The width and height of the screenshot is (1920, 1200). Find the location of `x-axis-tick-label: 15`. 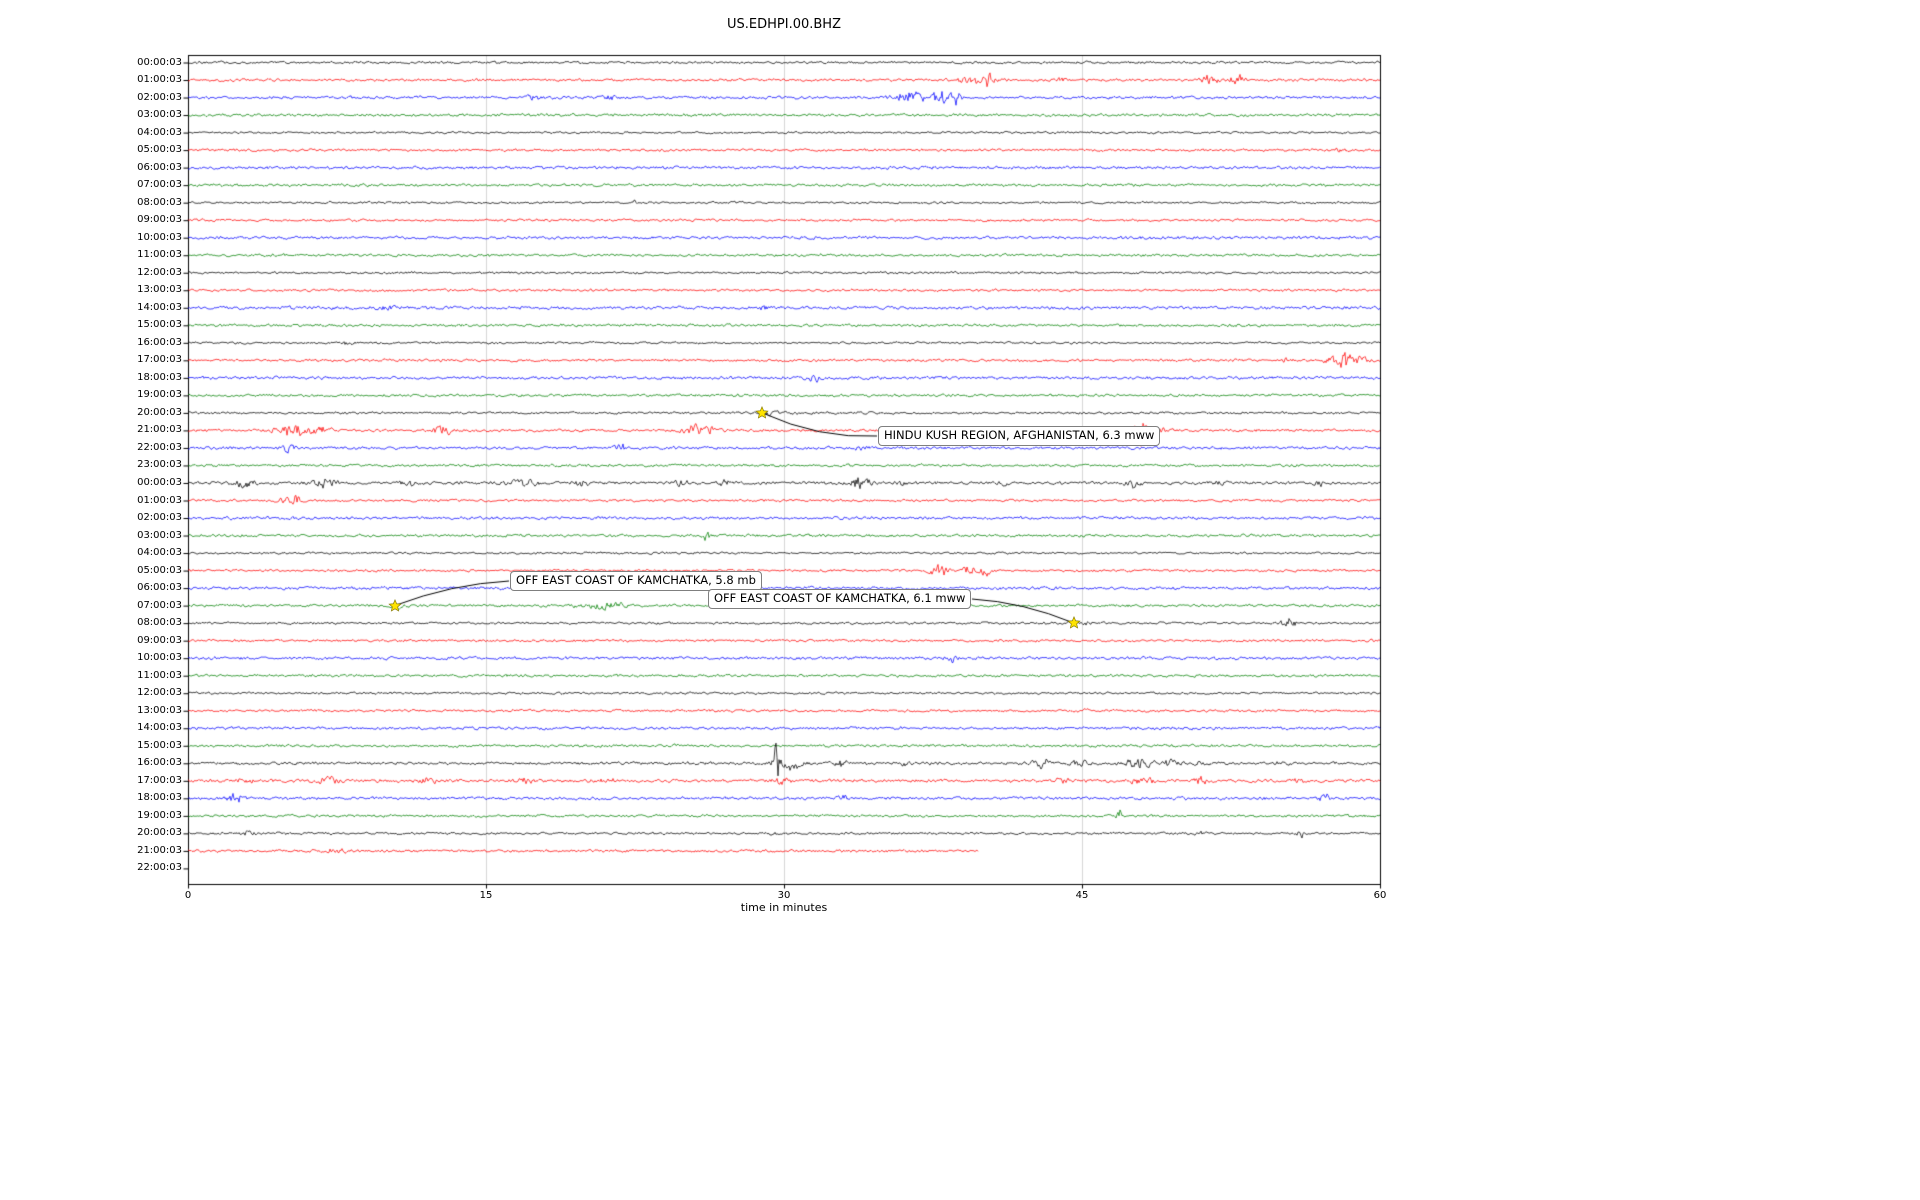

x-axis-tick-label: 15 is located at coordinates (486, 895).